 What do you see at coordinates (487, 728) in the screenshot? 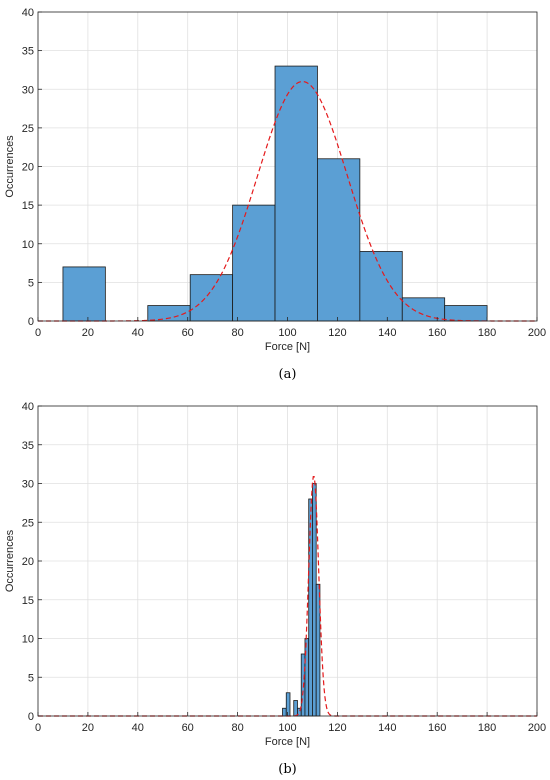
I see `x-tick-label-b-9: 180` at bounding box center [487, 728].